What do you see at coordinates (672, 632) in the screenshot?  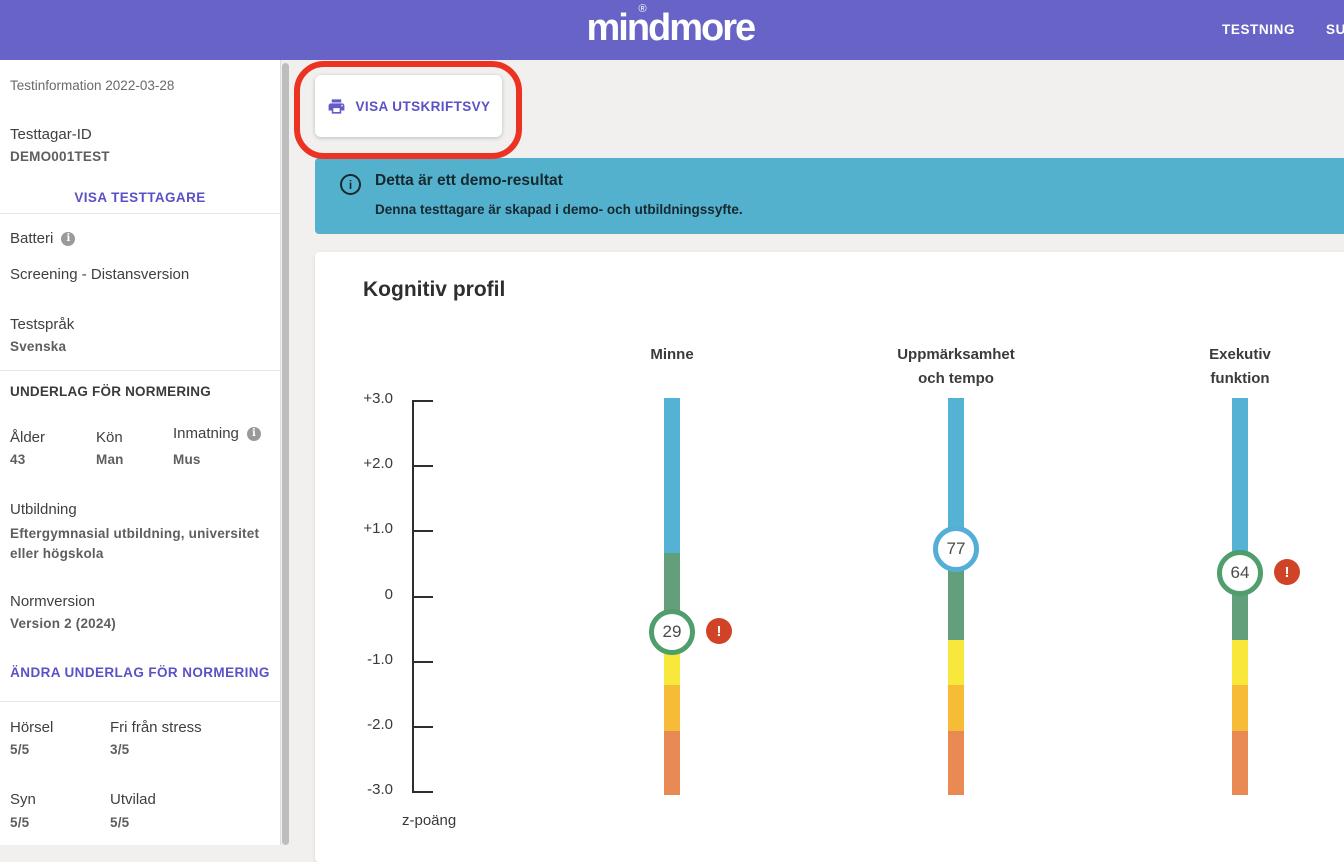 I see `score-marker: 29` at bounding box center [672, 632].